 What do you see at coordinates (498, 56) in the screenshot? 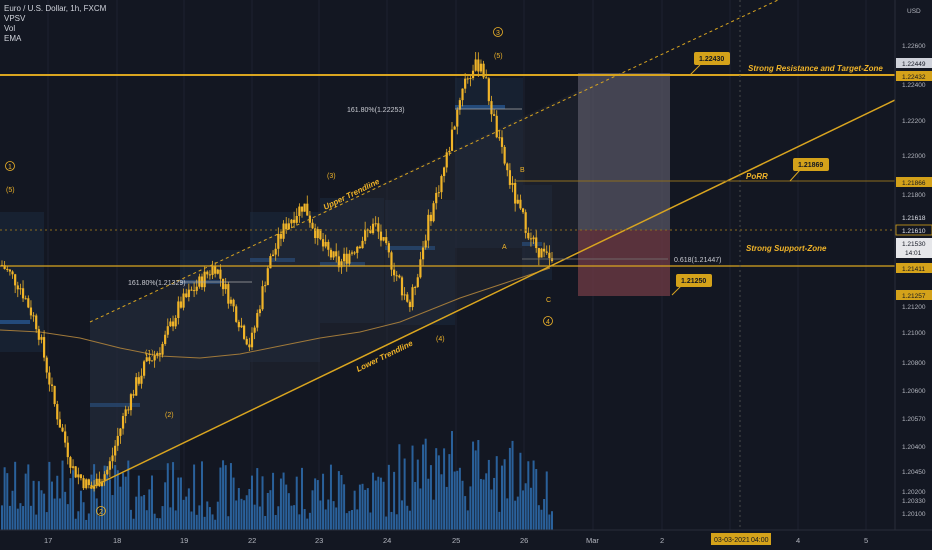
I see `wave-label-5-top: (5)` at bounding box center [498, 56].